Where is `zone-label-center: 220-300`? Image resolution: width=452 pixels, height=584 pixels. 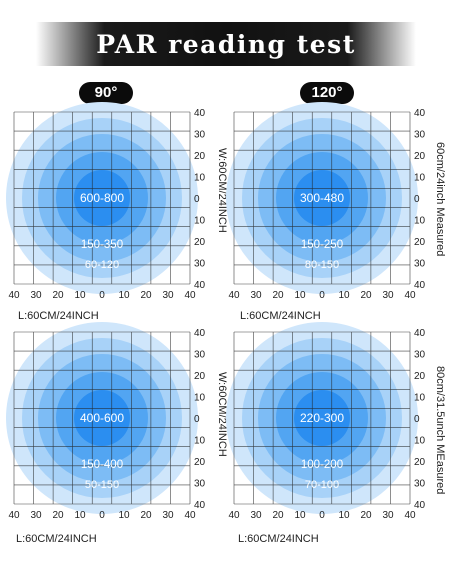
zone-label-center: 220-300 is located at coordinates (322, 418).